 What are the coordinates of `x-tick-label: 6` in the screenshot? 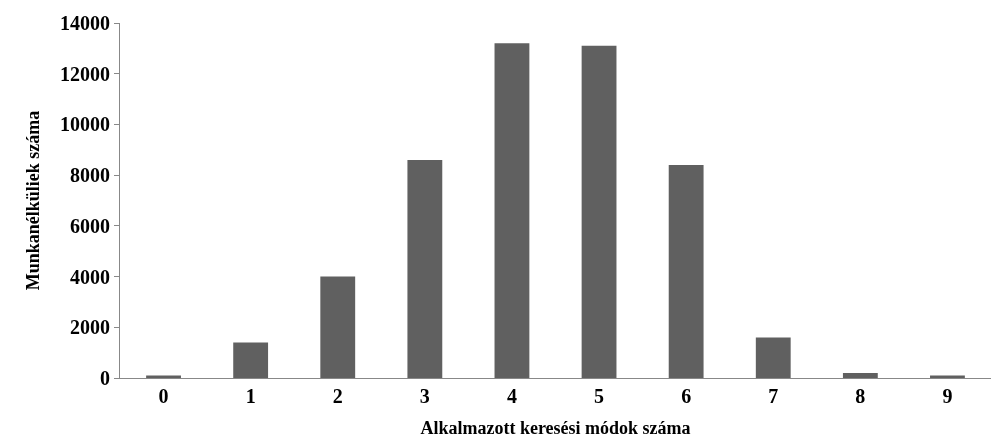 It's located at (686, 396).